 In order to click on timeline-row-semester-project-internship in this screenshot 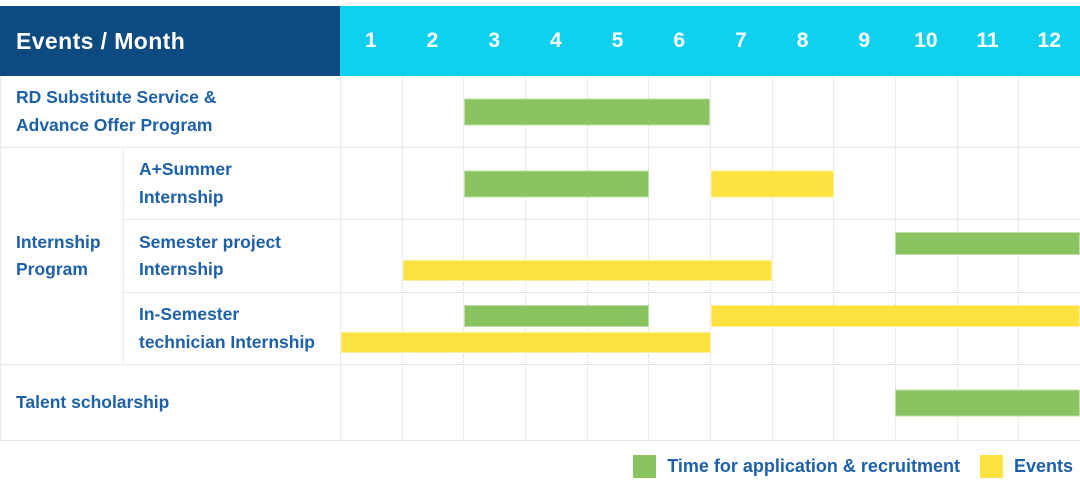, I will do `click(710, 256)`.